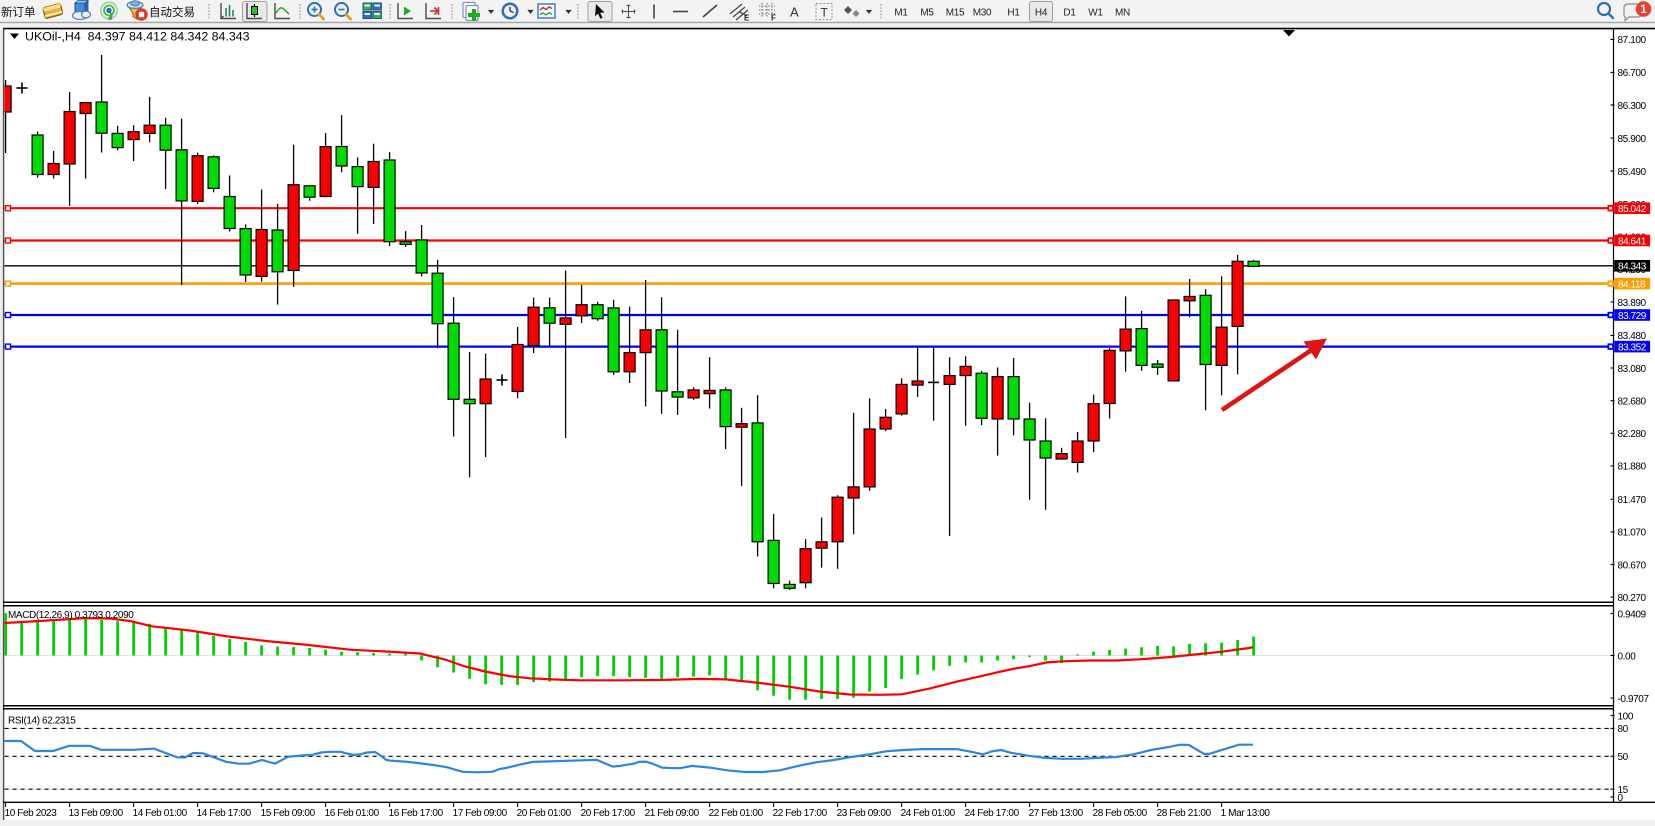  Describe the element at coordinates (172, 12) in the screenshot. I see `svg-text: 自动交易` at that location.